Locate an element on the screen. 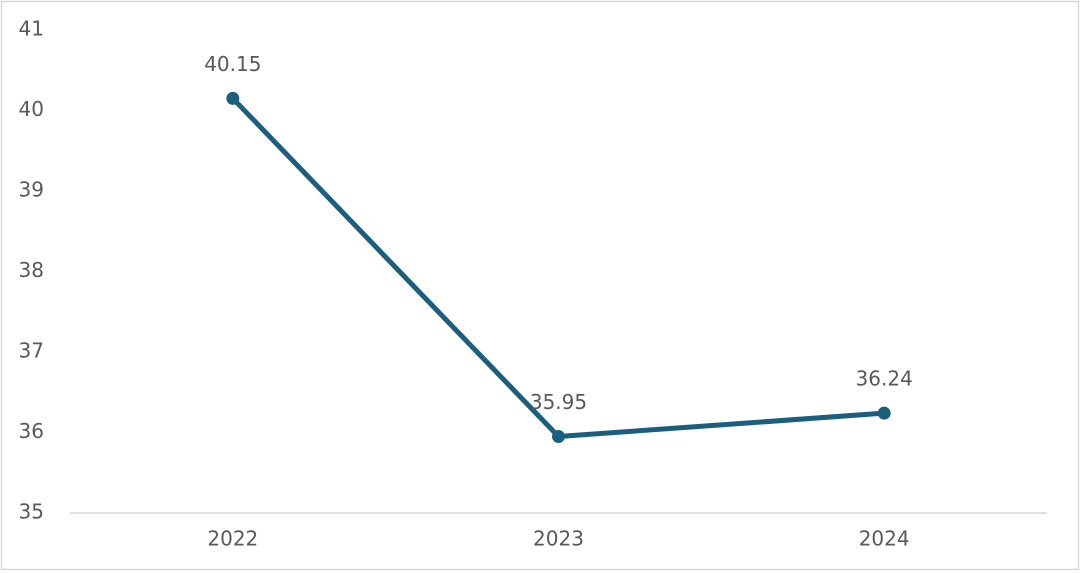 Image resolution: width=1080 pixels, height=573 pixels. y-tick-label: 40 is located at coordinates (31, 109).